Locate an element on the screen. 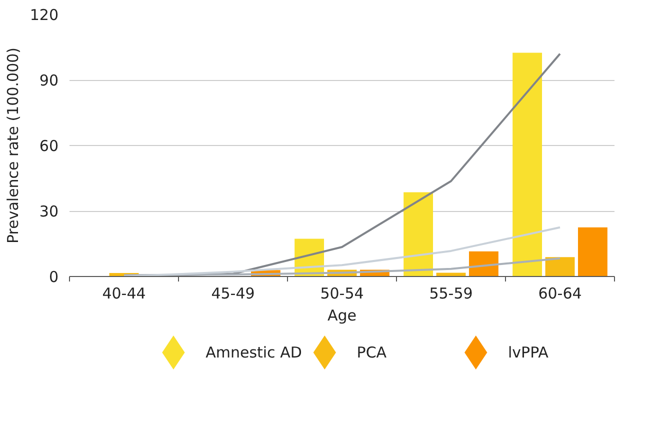 Image resolution: width=656 pixels, height=439 pixels. x-tick-label: 45-49 is located at coordinates (233, 293).